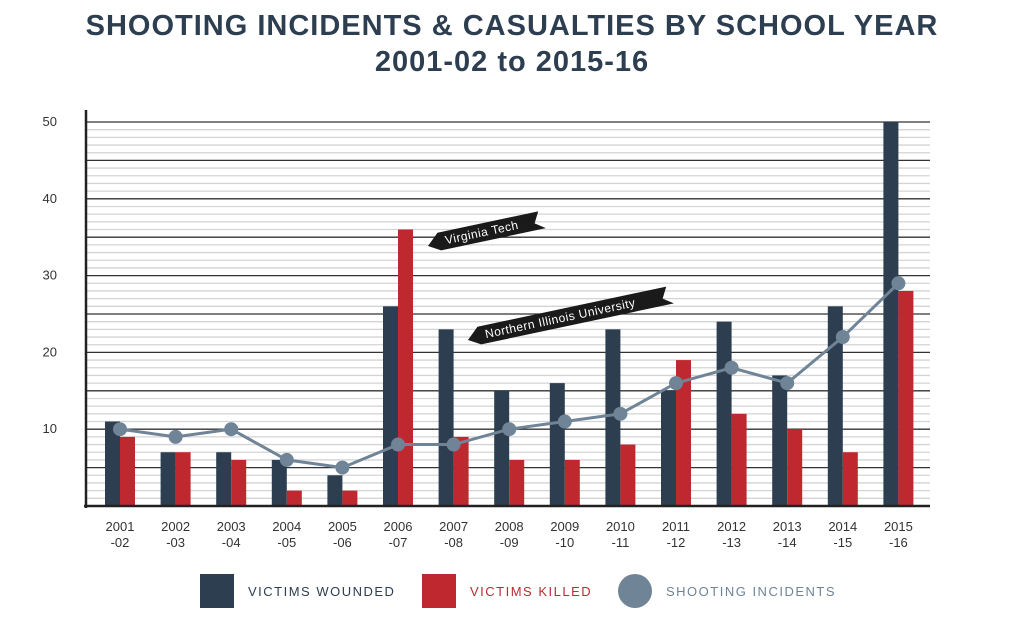  Describe the element at coordinates (50, 351) in the screenshot. I see `y-tick-label: 20` at that location.